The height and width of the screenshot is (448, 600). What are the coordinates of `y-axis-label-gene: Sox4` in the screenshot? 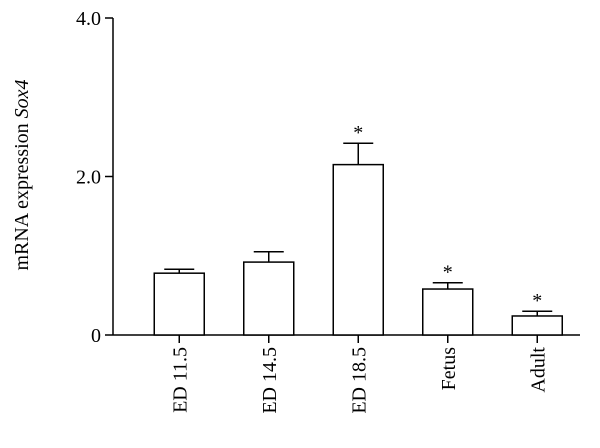 It's located at (22, 98).